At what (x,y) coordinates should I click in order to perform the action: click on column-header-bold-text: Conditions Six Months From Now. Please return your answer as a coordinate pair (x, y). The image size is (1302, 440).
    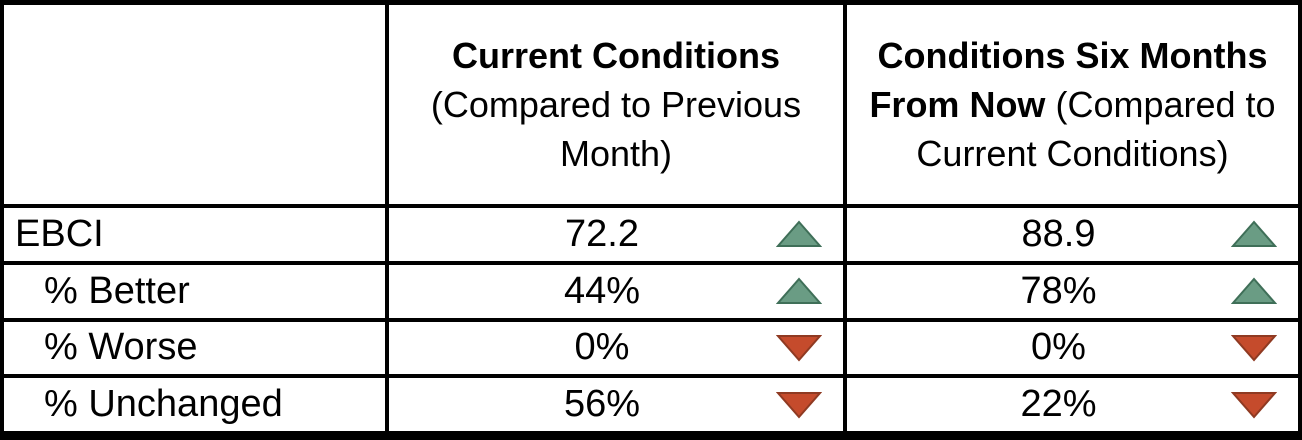
    Looking at the image, I should click on (1068, 80).